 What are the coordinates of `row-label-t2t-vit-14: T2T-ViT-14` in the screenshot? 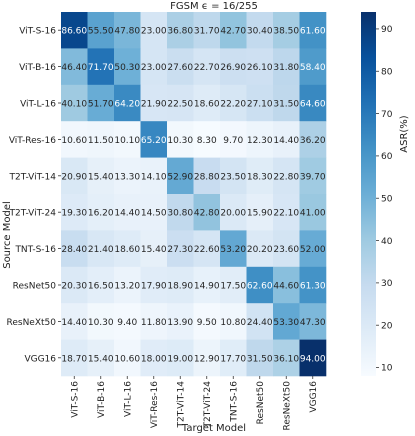 It's located at (33, 177).